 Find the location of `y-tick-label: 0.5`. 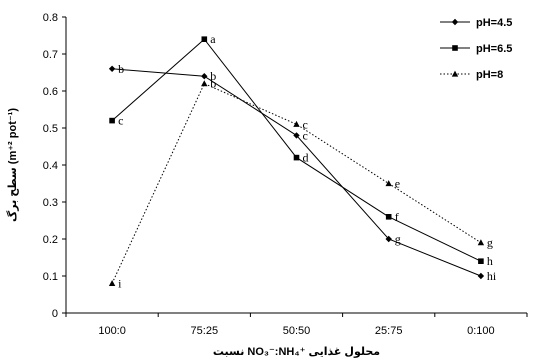

y-tick-label: 0.5 is located at coordinates (50, 129).